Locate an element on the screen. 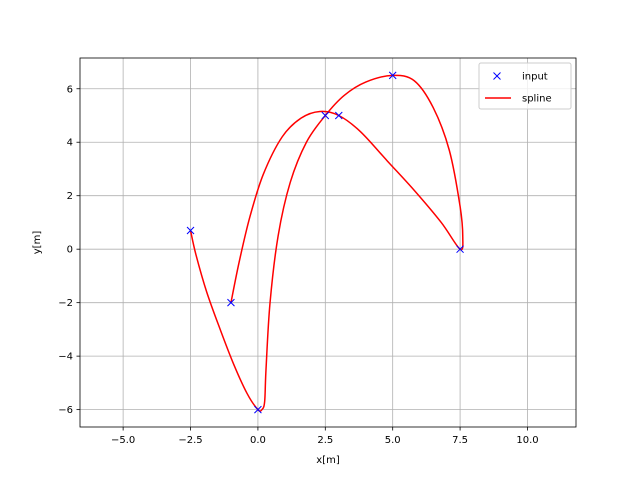 Image resolution: width=640 pixels, height=480 pixels. x-tick-label: 0.0 is located at coordinates (258, 440).